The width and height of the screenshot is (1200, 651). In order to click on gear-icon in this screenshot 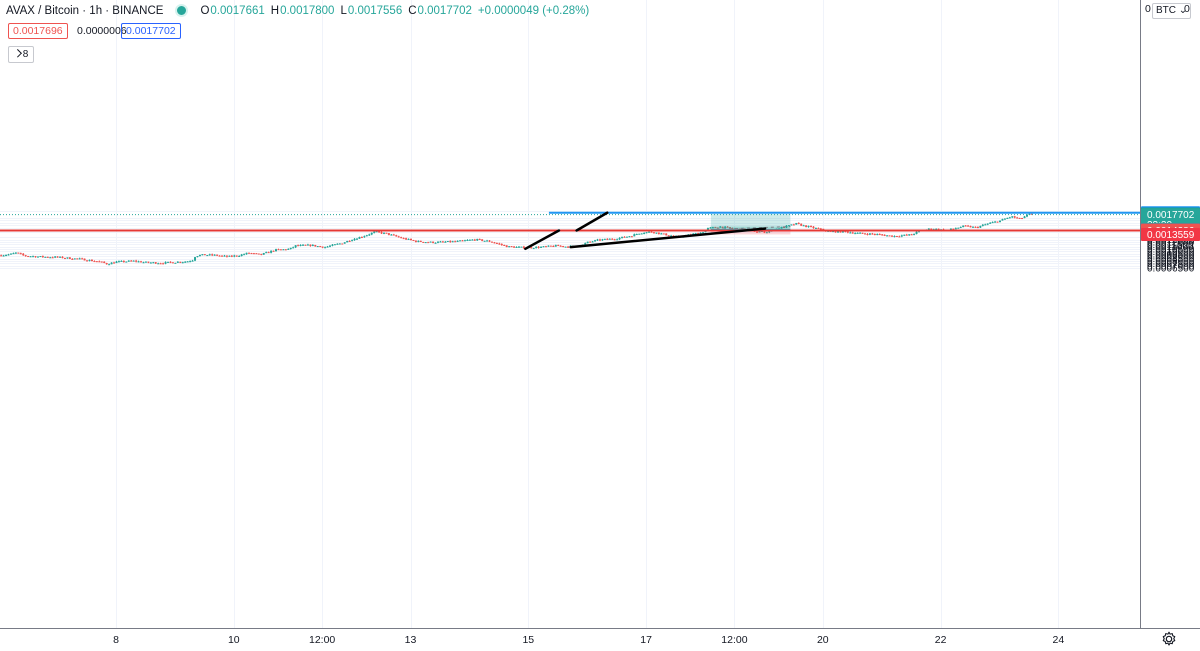, I will do `click(1169, 639)`.